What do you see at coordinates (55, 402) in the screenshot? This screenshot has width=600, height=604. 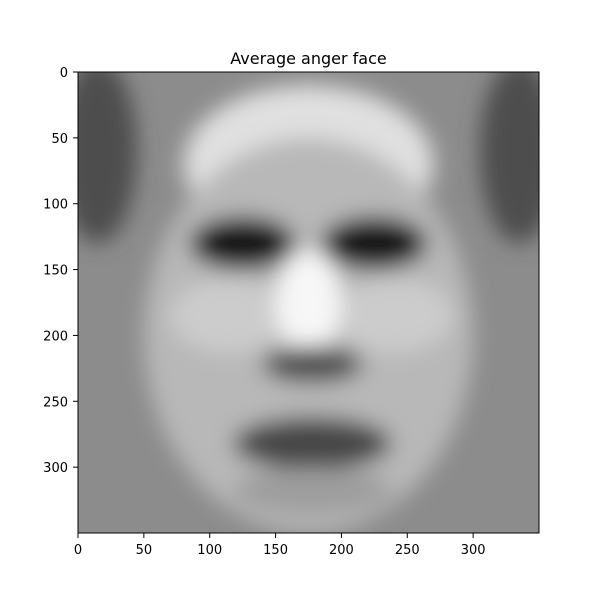 I see `y-tick-label: 250` at bounding box center [55, 402].